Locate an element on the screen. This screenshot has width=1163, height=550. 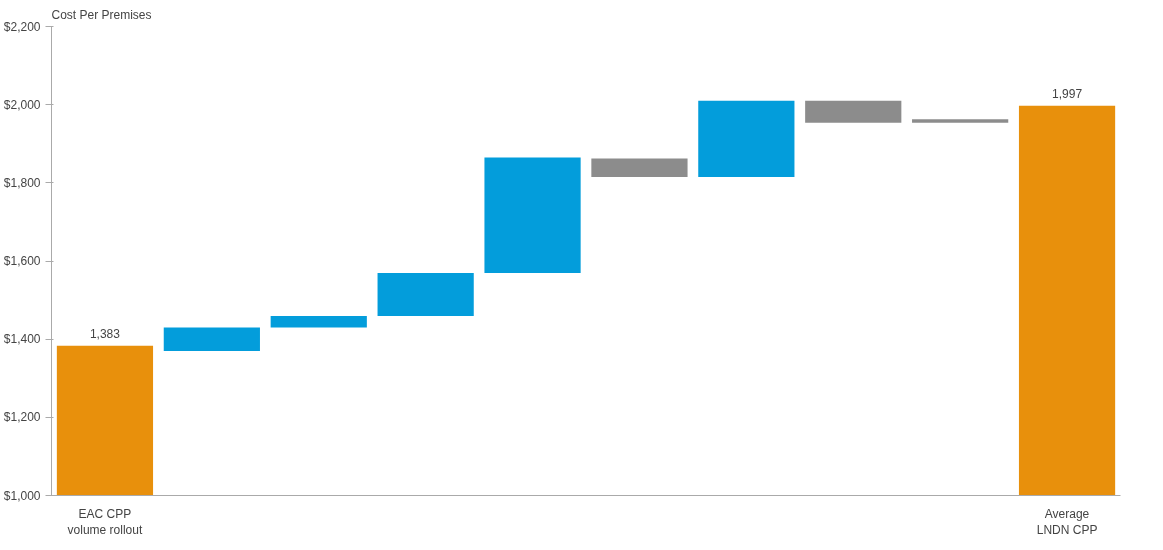
data-label: 1,383 is located at coordinates (105, 333).